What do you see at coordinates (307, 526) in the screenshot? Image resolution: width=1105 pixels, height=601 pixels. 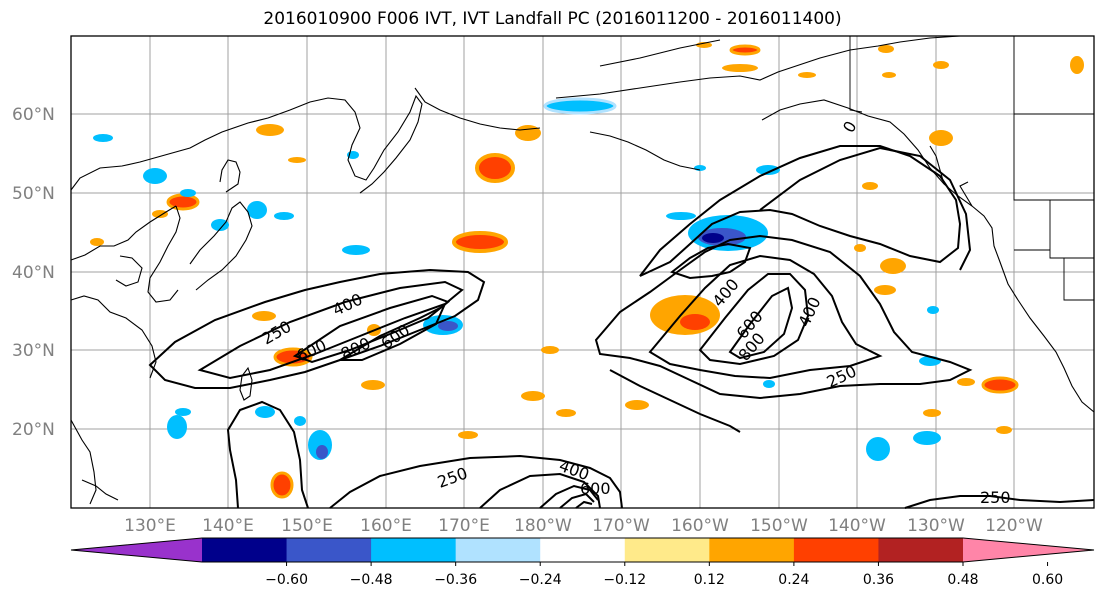 I see `lon-label: 150°E` at bounding box center [307, 526].